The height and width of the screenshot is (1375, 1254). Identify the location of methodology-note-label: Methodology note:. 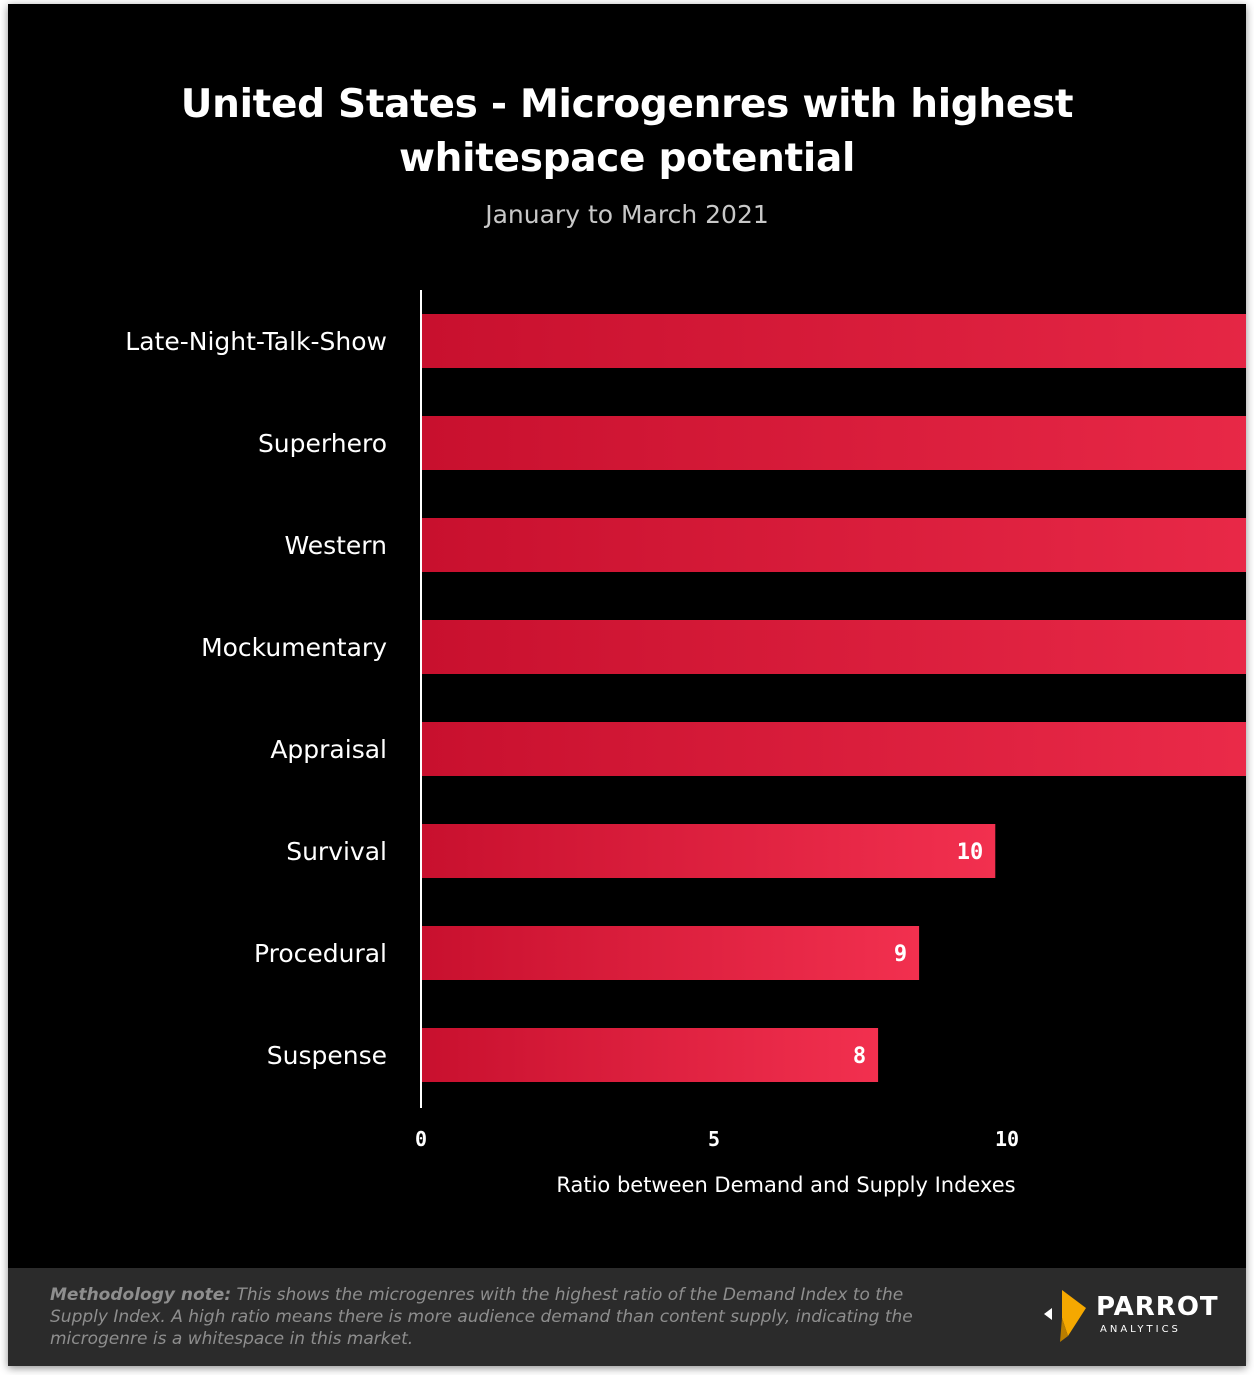
(141, 1295).